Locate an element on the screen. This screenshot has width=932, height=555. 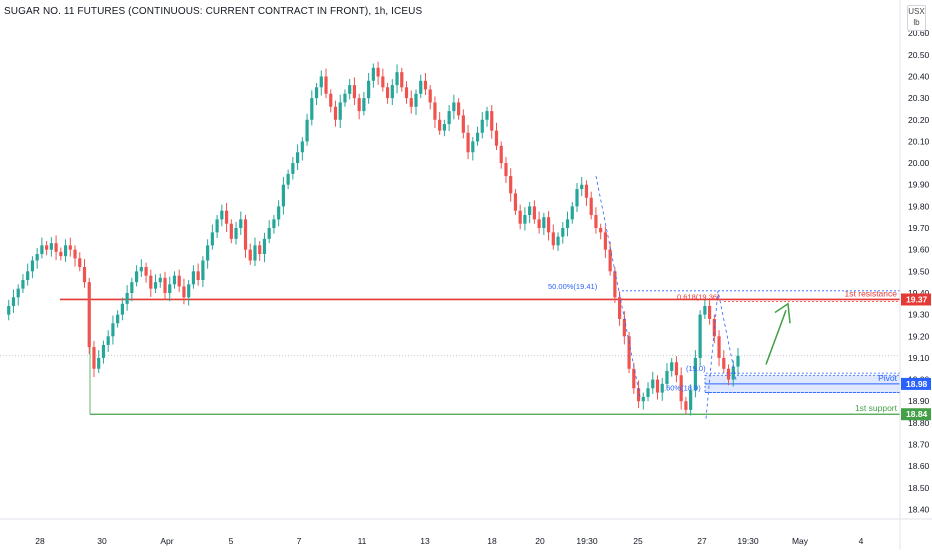
price-tag-label: 18.98 is located at coordinates (917, 384).